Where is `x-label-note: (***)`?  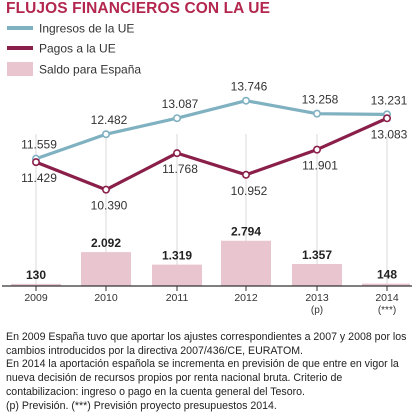 x-label-note: (***) is located at coordinates (387, 310).